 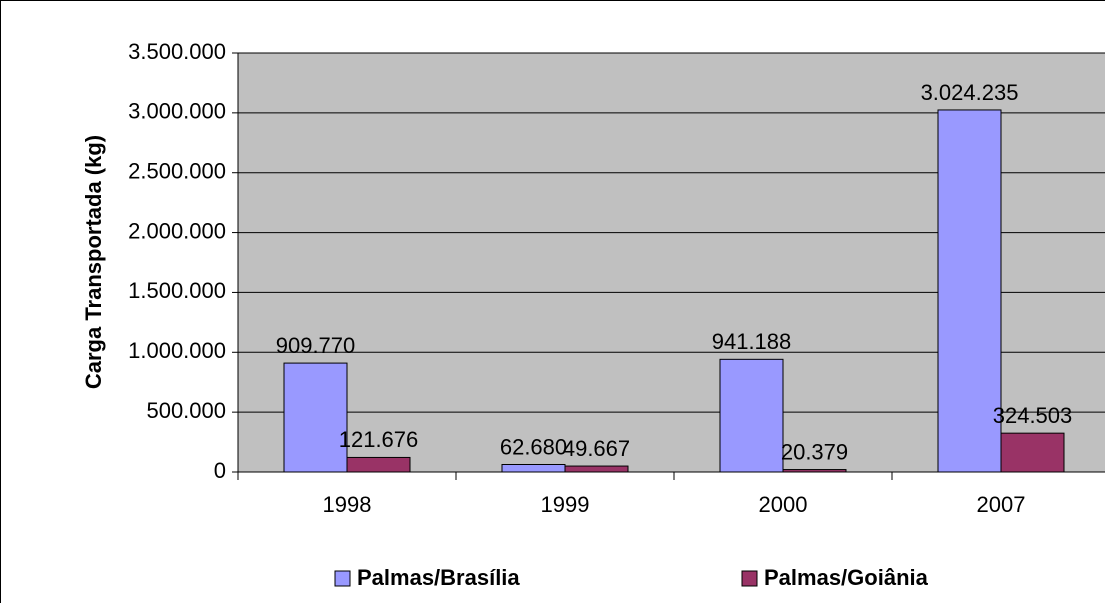 What do you see at coordinates (1033, 415) in the screenshot?
I see `value-label: 324.503` at bounding box center [1033, 415].